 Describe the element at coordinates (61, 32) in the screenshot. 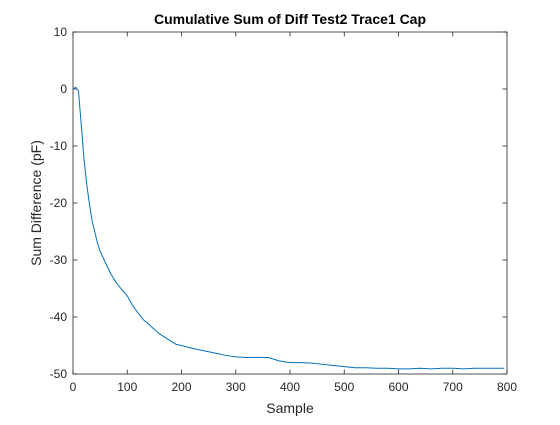

I see `y-tick-label: 10` at that location.